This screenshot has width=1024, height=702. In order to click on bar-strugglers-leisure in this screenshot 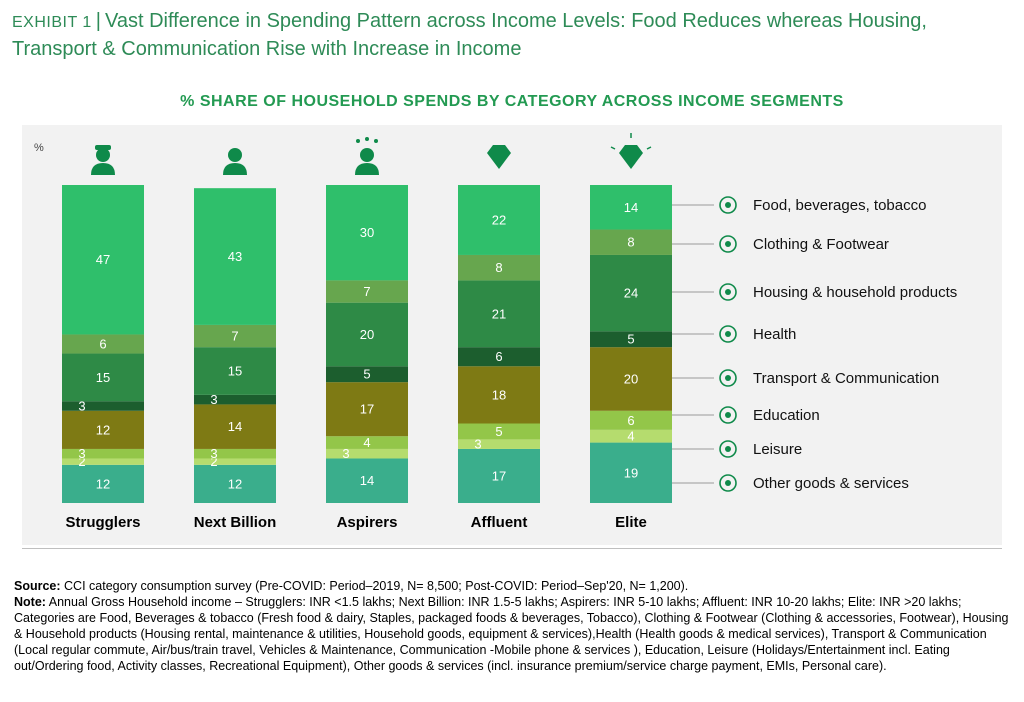, I will do `click(103, 461)`.